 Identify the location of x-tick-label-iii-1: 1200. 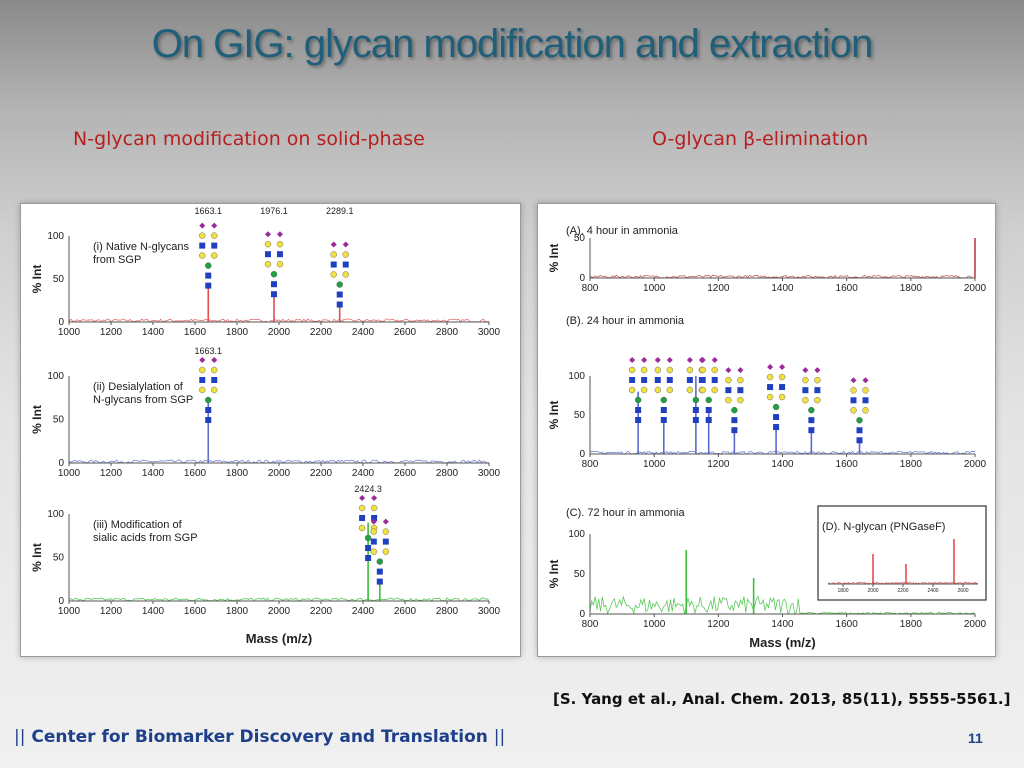
(111, 611).